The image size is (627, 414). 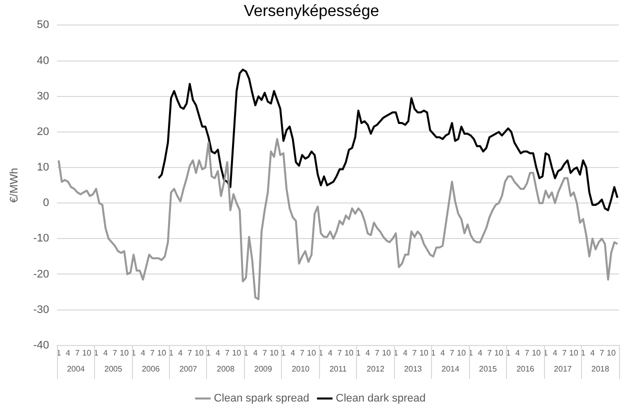 I want to click on text: 2017, so click(x=563, y=369).